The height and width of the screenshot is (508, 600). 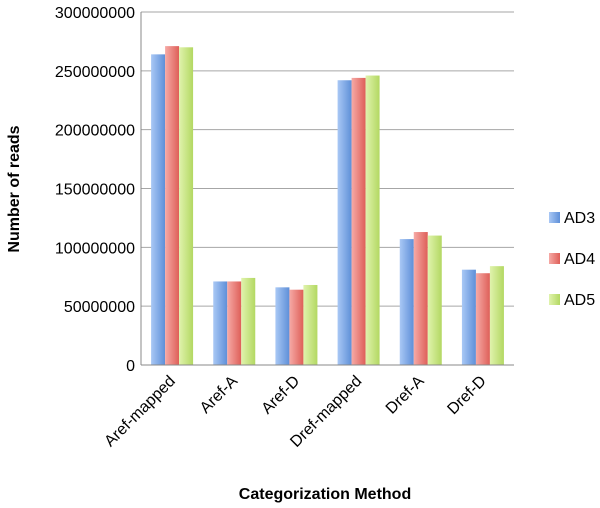 I want to click on bar-ad4-dref-a, so click(x=420, y=298).